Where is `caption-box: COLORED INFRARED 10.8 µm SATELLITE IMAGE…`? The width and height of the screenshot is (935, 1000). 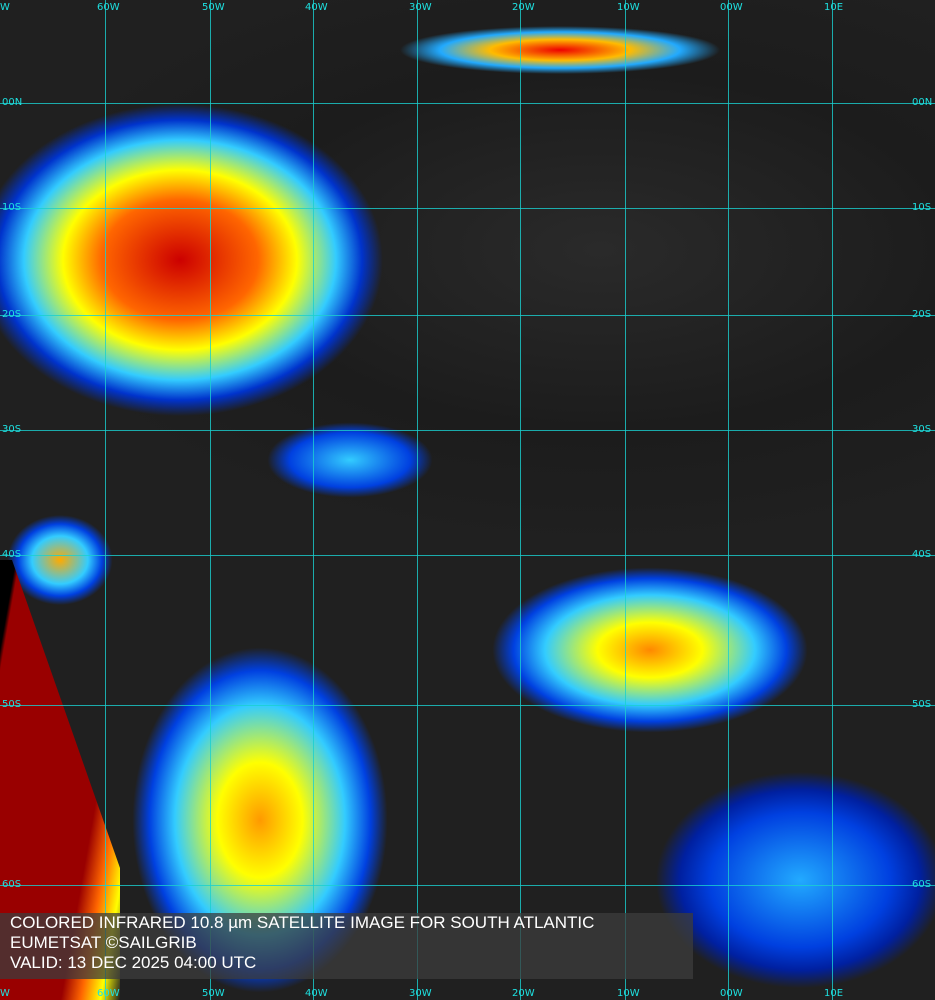 caption-box: COLORED INFRARED 10.8 µm SATELLITE IMAGE… is located at coordinates (346, 946).